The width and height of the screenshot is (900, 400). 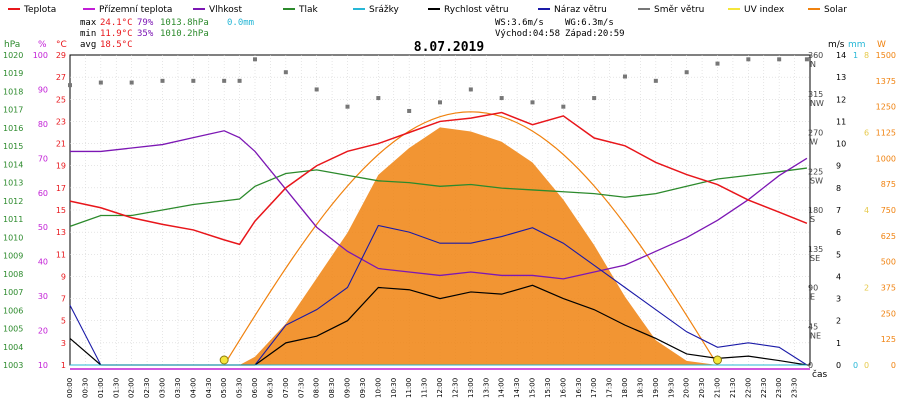 I want to click on dir-tick-deg: 180, so click(x=815, y=210).